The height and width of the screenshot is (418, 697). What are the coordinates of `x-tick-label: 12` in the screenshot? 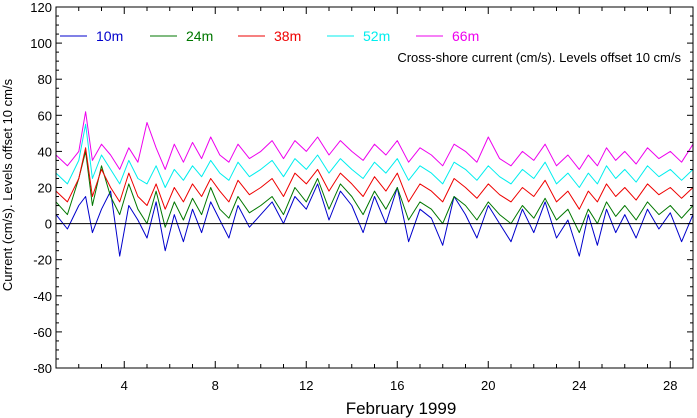 It's located at (306, 385).